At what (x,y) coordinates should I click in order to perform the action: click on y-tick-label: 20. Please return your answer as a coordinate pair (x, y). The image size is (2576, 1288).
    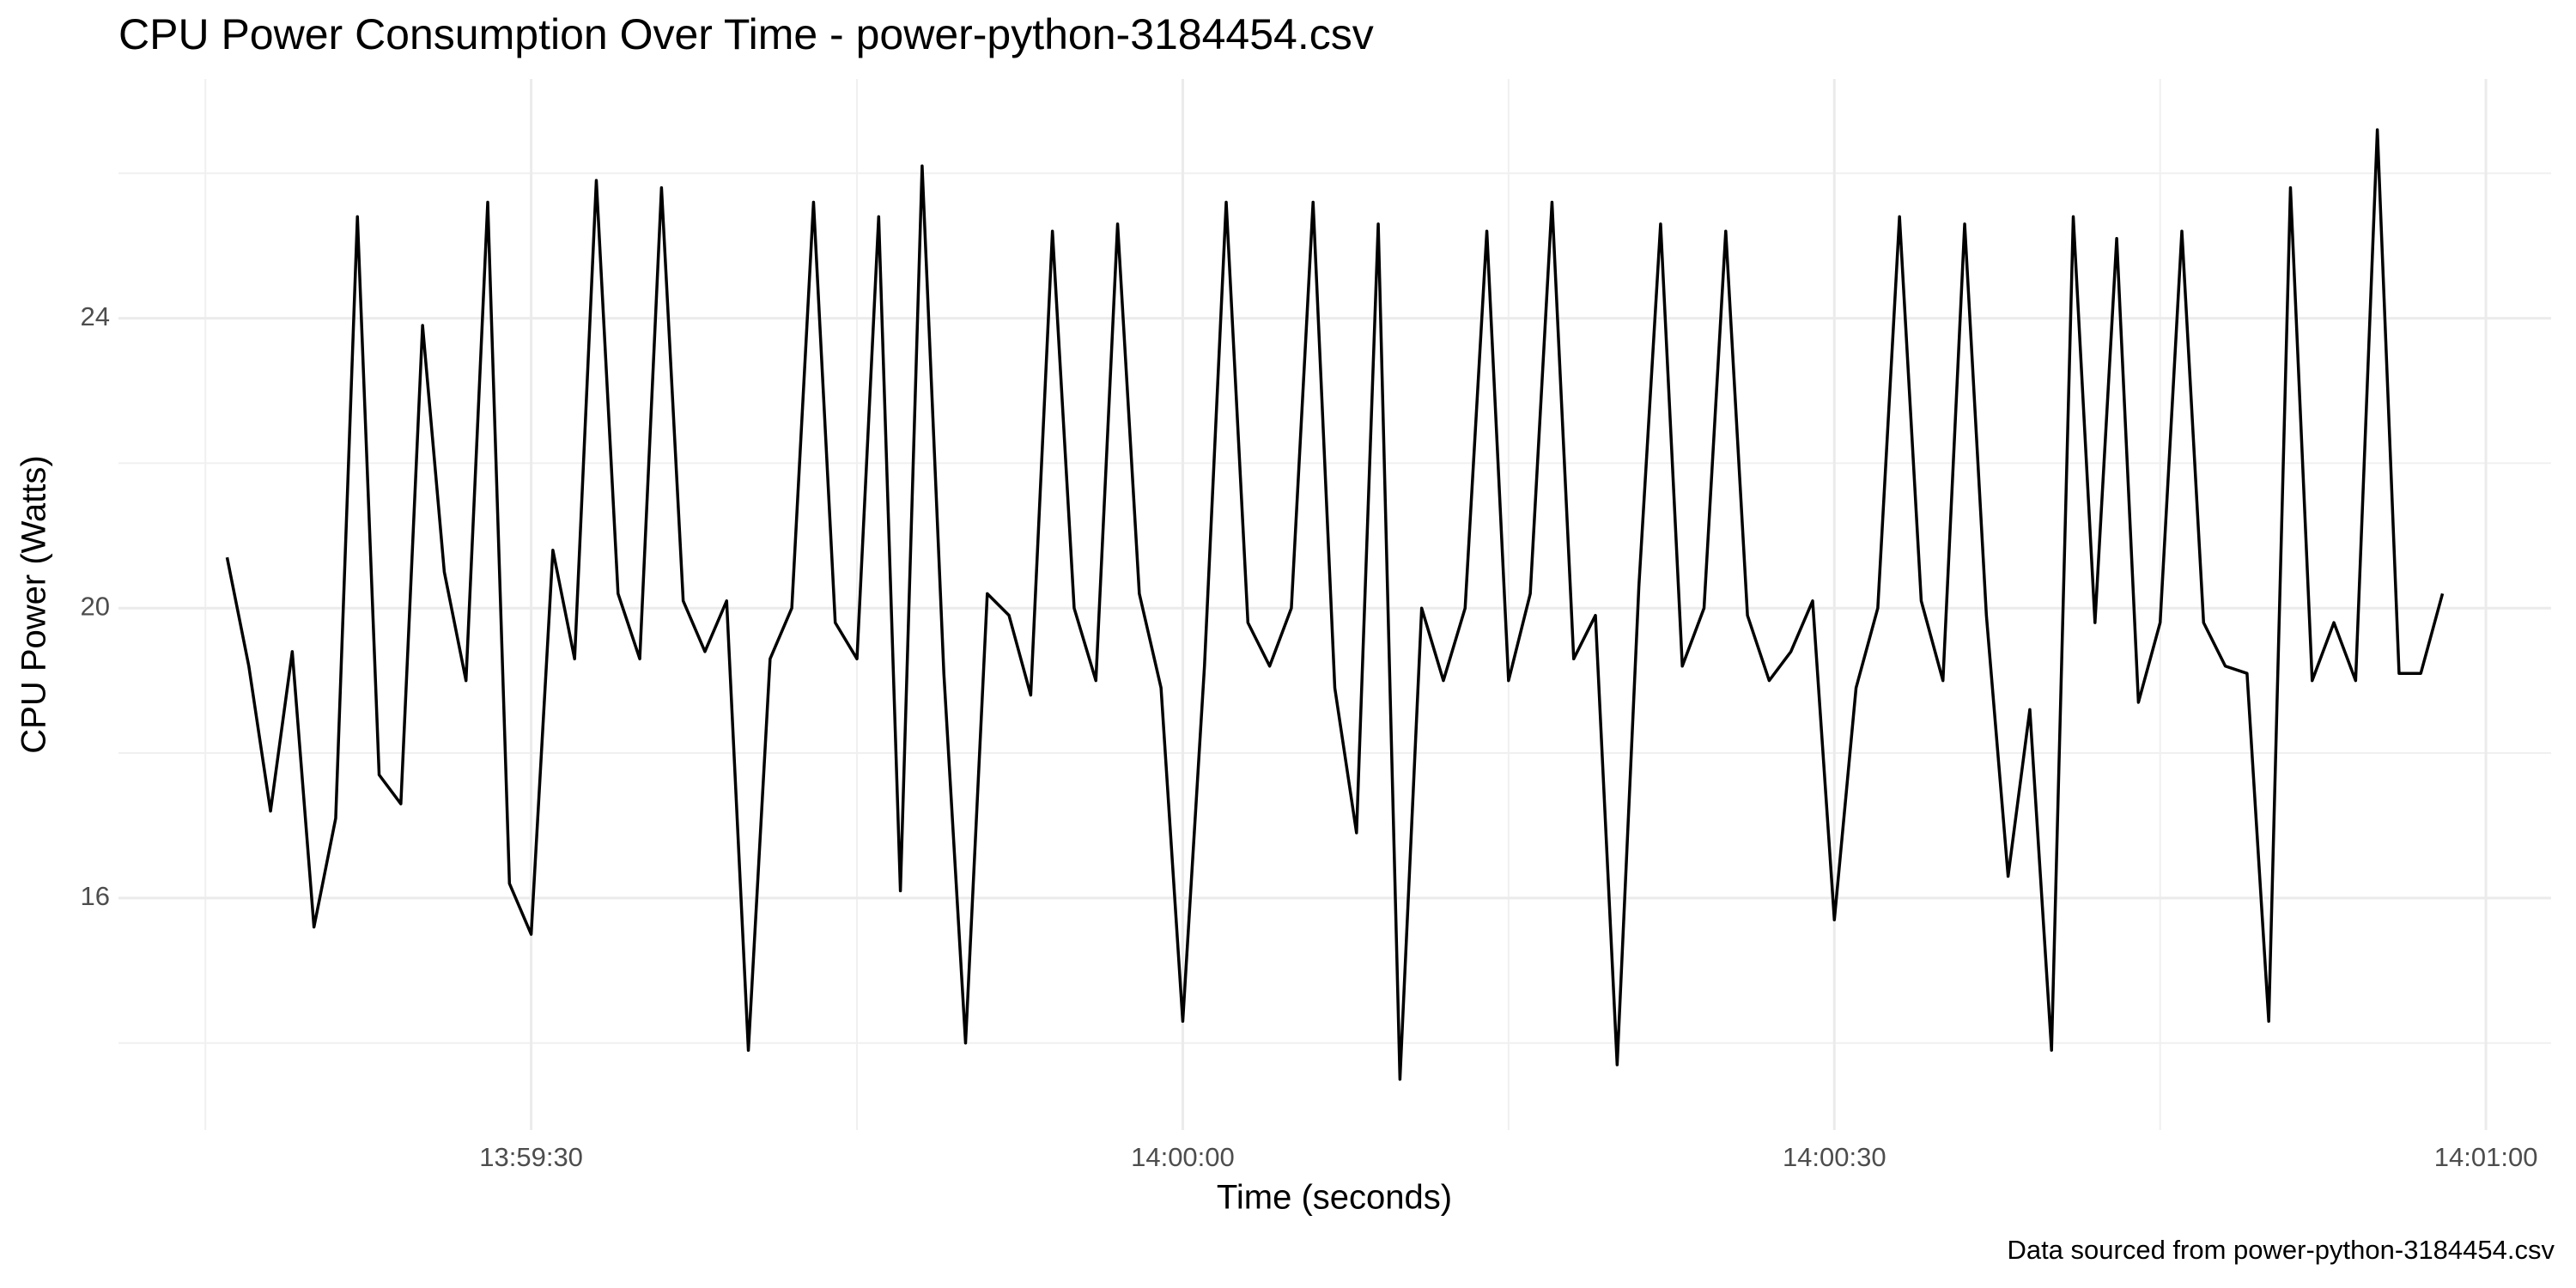
    Looking at the image, I should click on (96, 606).